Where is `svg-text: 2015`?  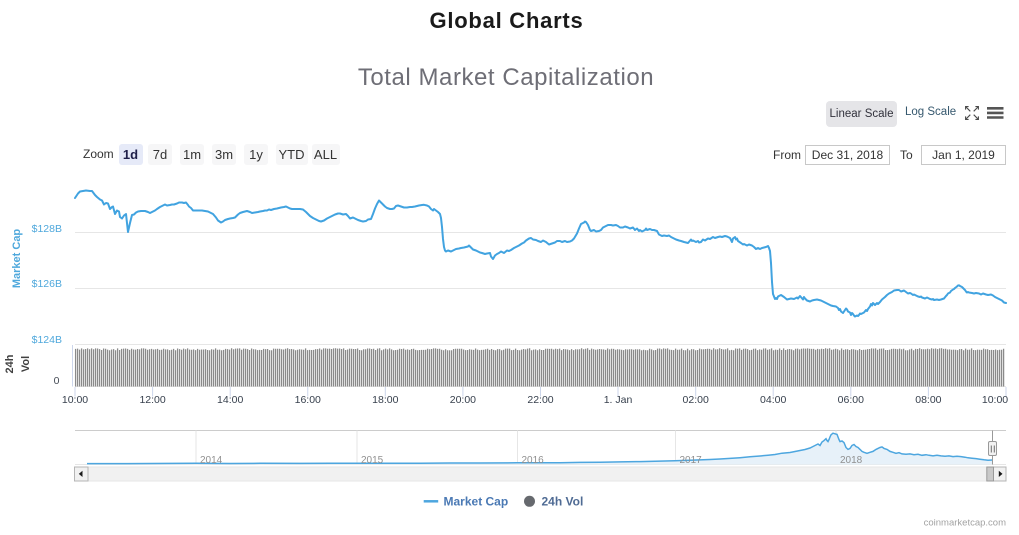
svg-text: 2015 is located at coordinates (372, 460).